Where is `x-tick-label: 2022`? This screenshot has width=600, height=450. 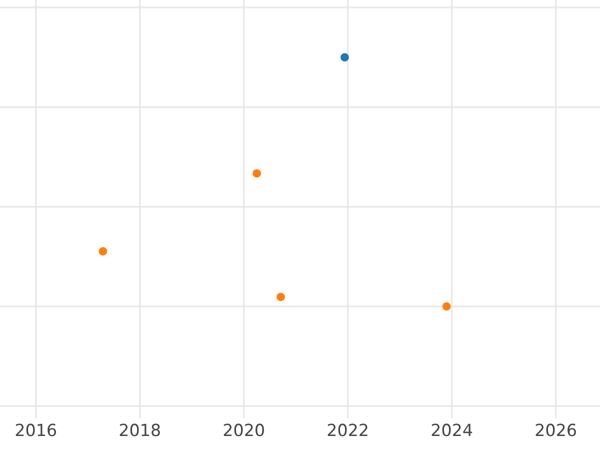 x-tick-label: 2022 is located at coordinates (348, 430).